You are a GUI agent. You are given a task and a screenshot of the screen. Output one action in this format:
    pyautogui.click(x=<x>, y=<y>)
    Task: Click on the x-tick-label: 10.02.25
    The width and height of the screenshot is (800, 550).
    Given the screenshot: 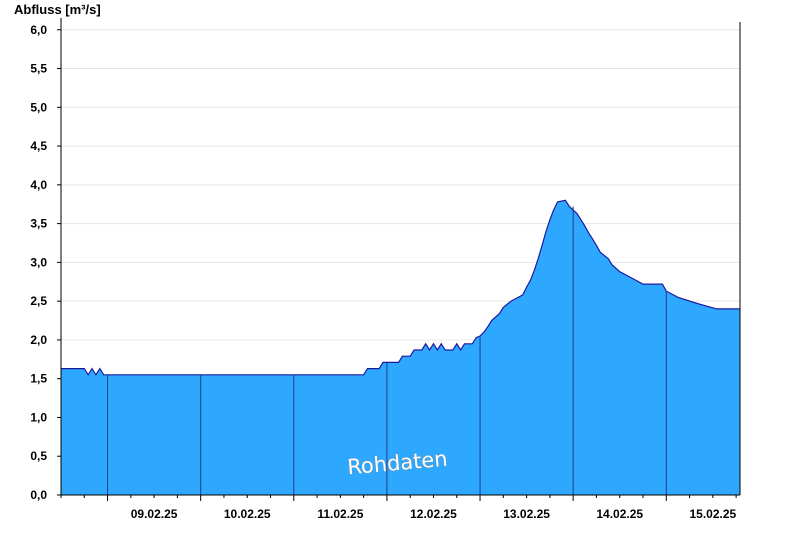 What is the action you would take?
    pyautogui.click(x=247, y=514)
    